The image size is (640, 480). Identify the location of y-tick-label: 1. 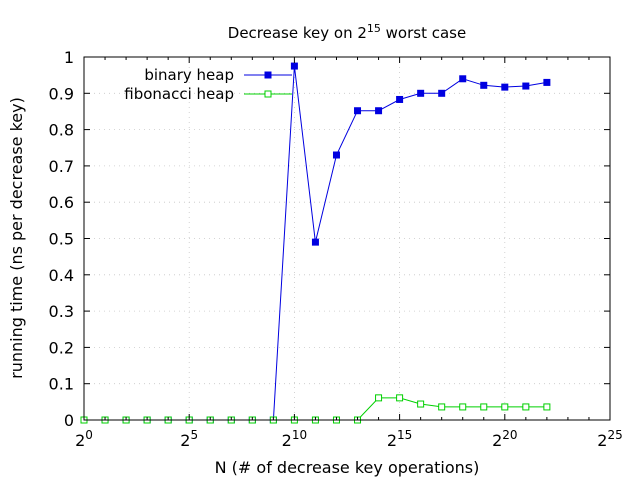
(69, 57).